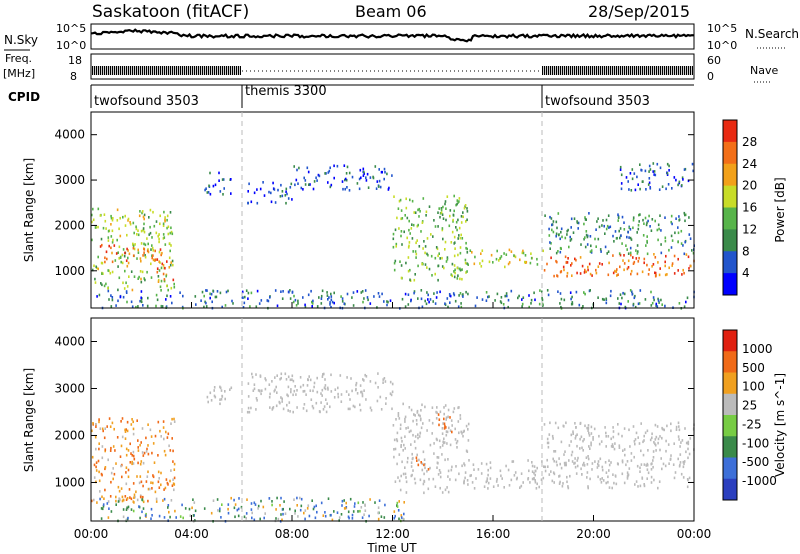 The image size is (800, 554). Describe the element at coordinates (69, 435) in the screenshot. I see `velocity-ytick-label-1: 2000` at that location.